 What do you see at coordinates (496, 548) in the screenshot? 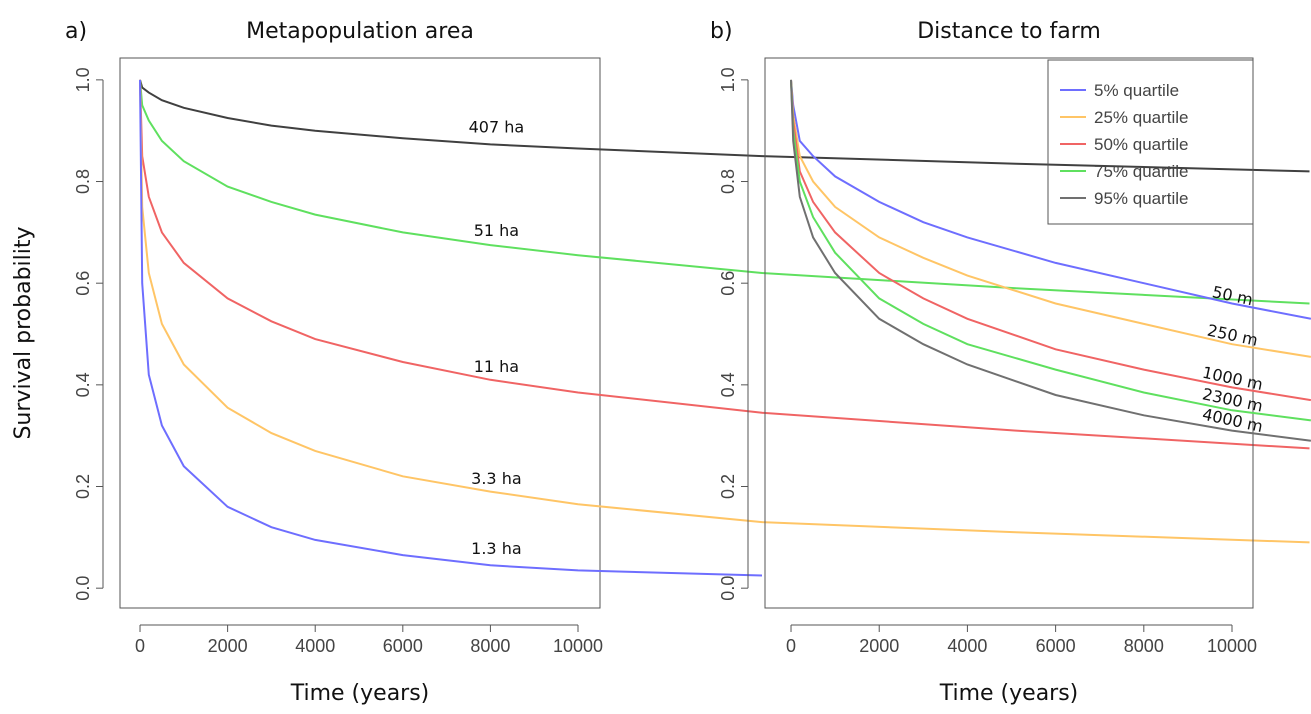
I see `line-label: 1.3 ha` at bounding box center [496, 548].